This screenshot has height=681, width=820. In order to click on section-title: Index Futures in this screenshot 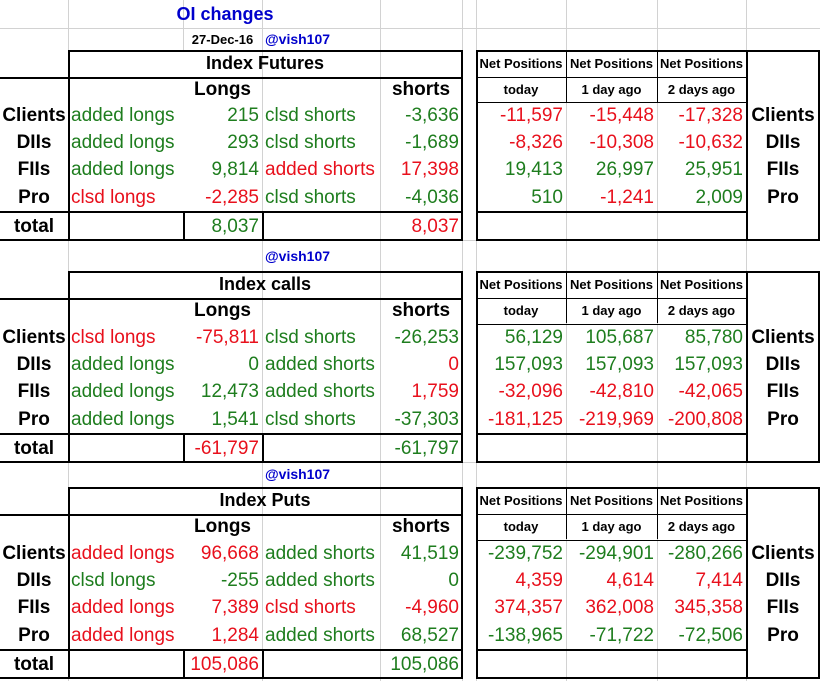, I will do `click(265, 63)`.